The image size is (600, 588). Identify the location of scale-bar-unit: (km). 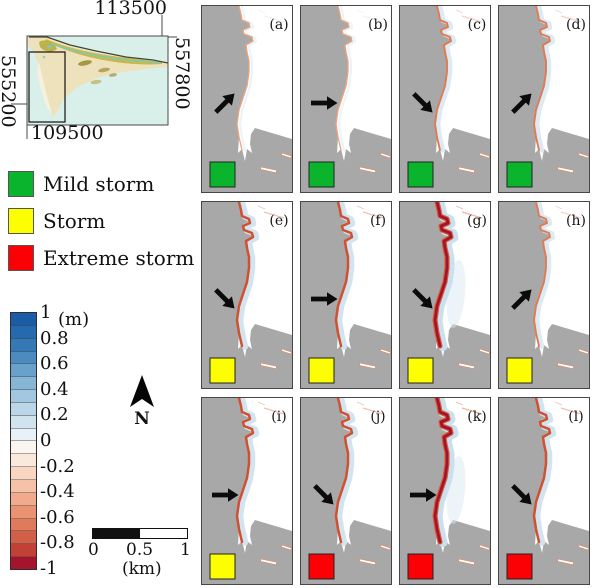
(142, 569).